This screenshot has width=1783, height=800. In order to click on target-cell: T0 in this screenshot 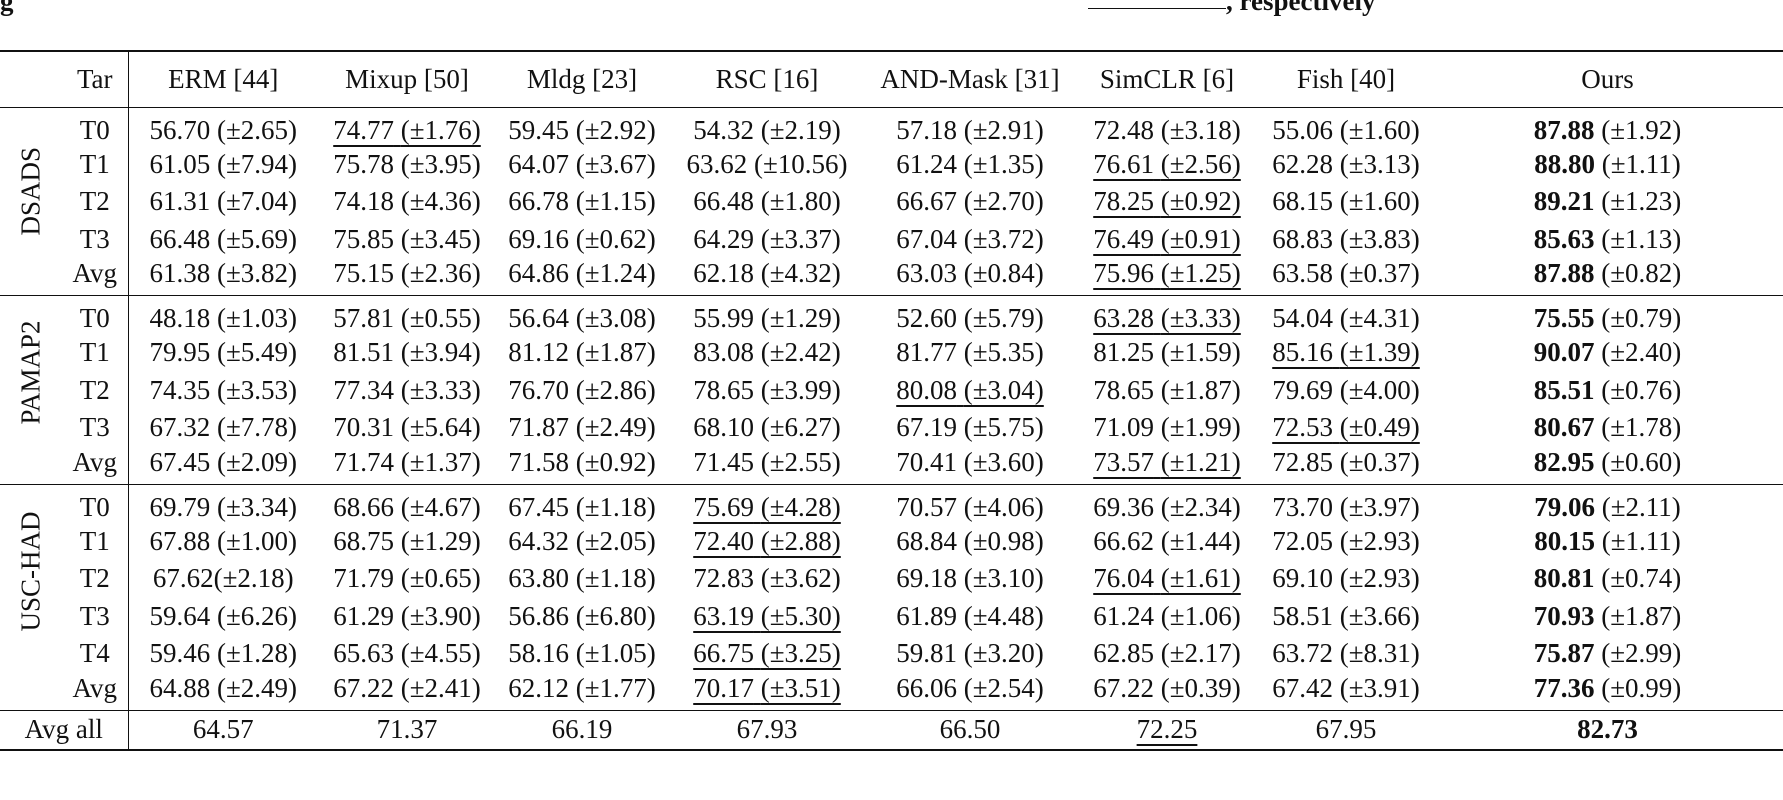, I will do `click(95, 503)`.